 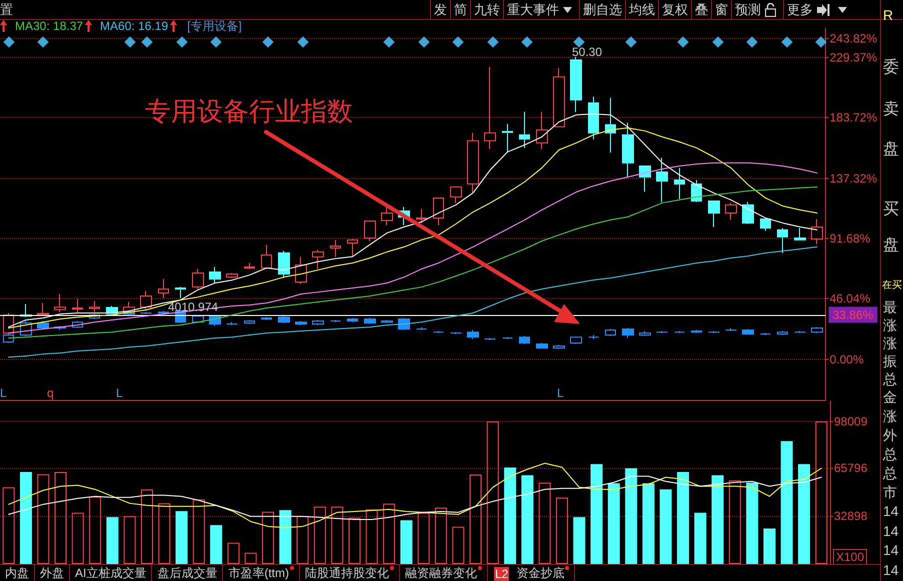 I want to click on y-tick-label: 183.72%, so click(x=854, y=117).